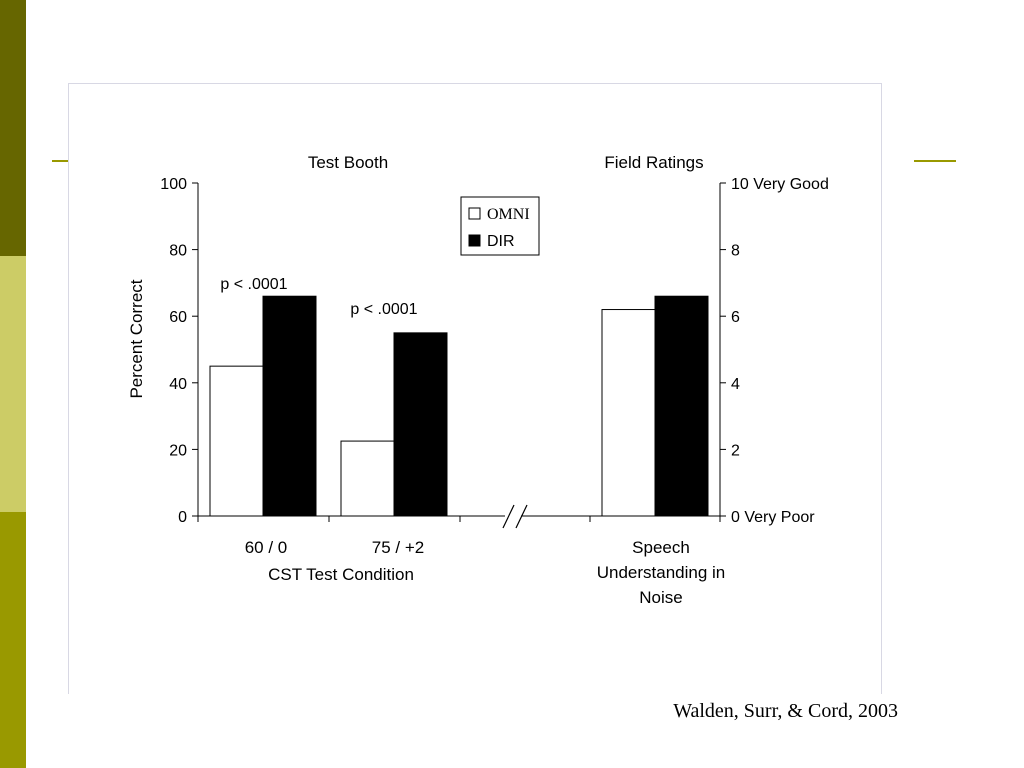 The width and height of the screenshot is (1024, 768). I want to click on title-rule-left, so click(61, 161).